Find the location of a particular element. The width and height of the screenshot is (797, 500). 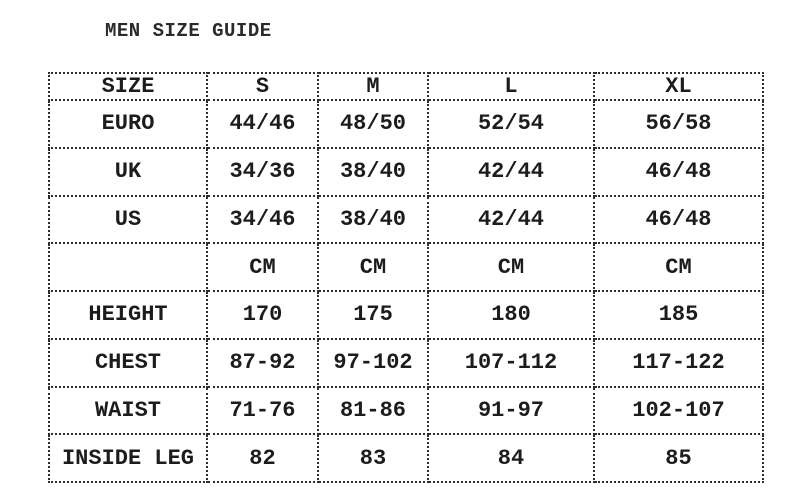

row-label: UK is located at coordinates (128, 171).